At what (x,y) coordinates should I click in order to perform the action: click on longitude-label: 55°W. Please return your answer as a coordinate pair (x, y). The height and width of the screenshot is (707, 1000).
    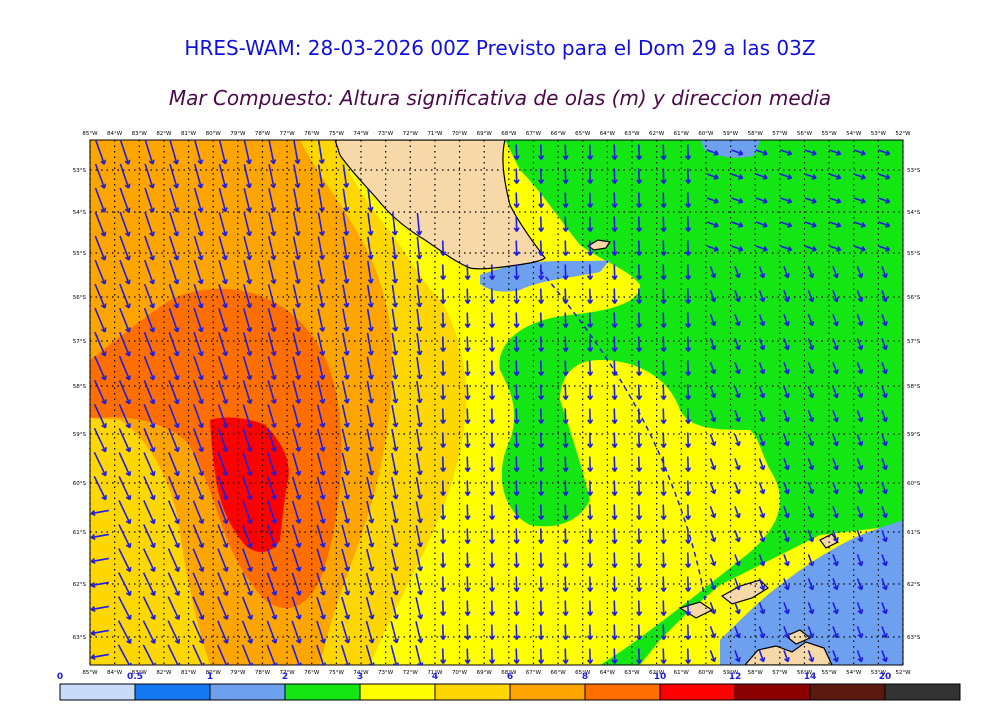
    Looking at the image, I should click on (829, 134).